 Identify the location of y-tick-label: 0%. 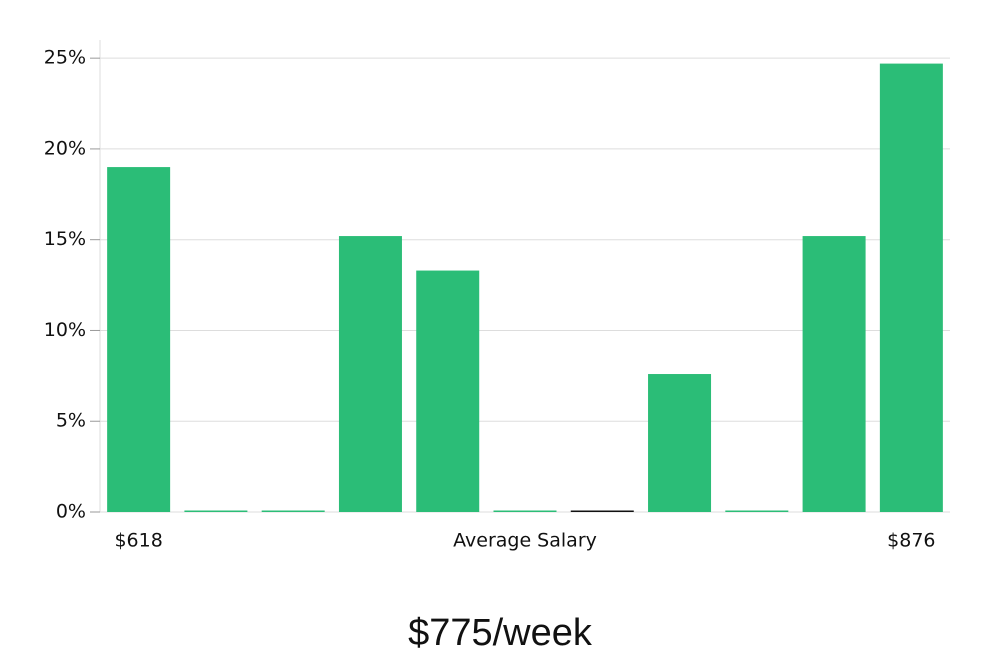
(71, 512).